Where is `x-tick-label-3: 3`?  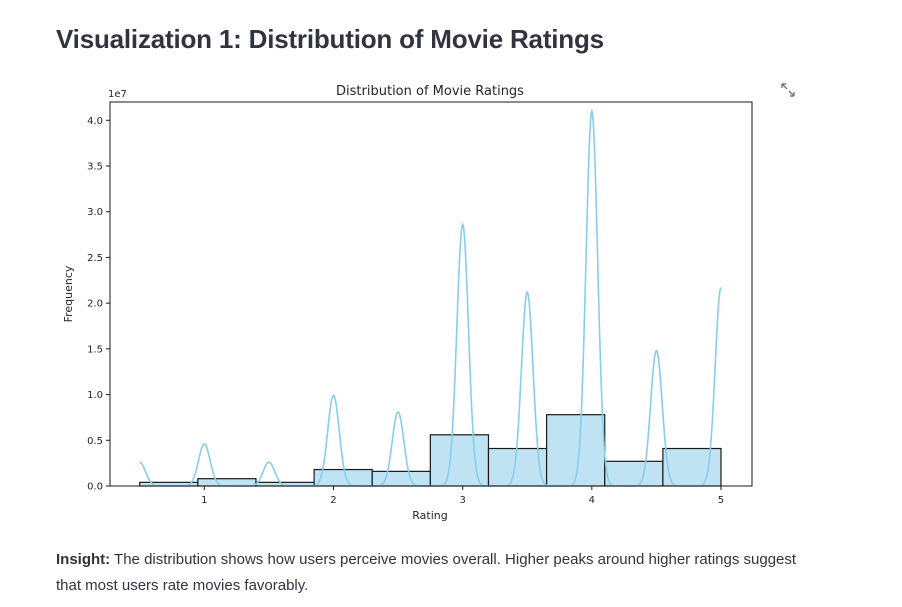 x-tick-label-3: 3 is located at coordinates (462, 500).